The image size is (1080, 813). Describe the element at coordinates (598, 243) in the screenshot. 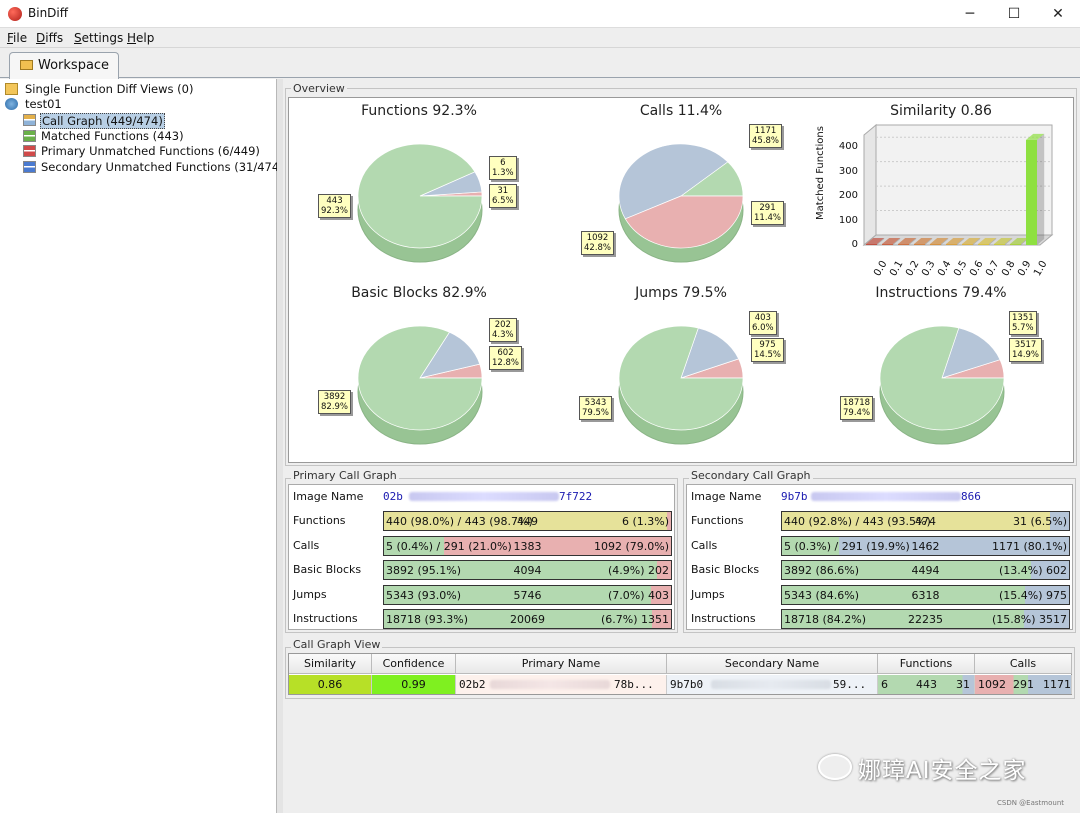

I see `calls-label-primary: 1092 42.8%` at that location.